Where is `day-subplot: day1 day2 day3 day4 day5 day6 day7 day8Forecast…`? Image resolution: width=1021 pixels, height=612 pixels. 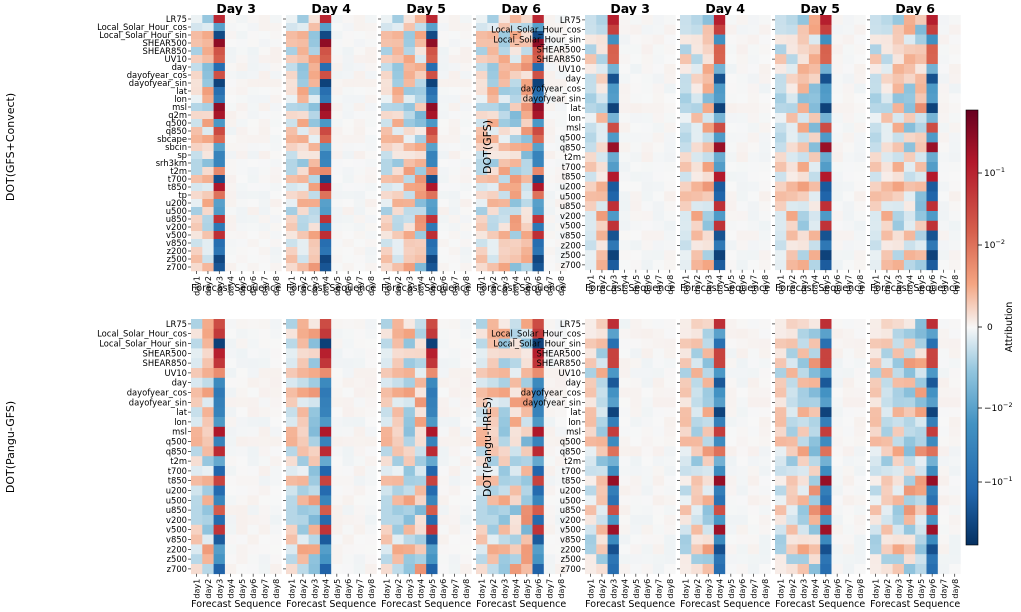
day-subplot: day1 day2 day3 day4 day5 day6 day7 day8Forecast… is located at coordinates (330, 464).